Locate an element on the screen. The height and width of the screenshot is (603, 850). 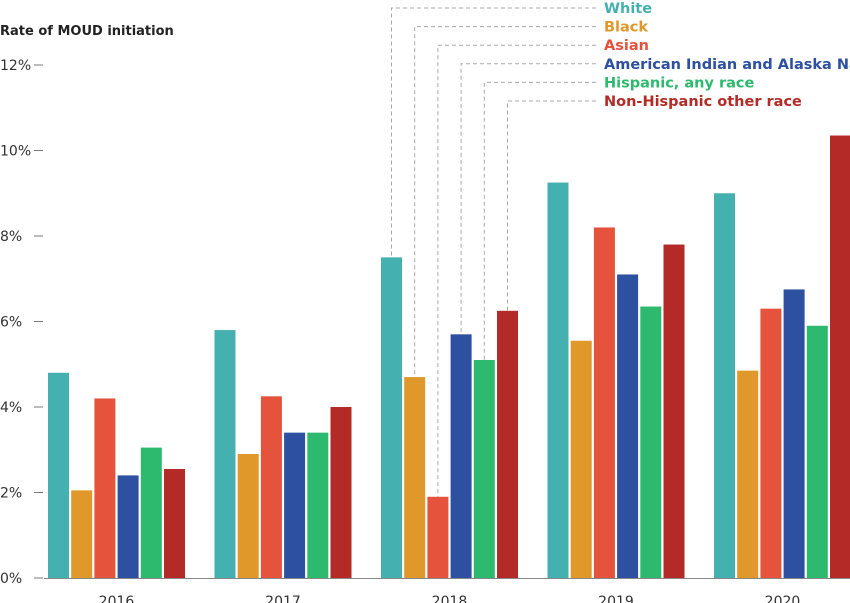
x-axis: 2016 2017 2018 2019 2020 is located at coordinates (447, 590).